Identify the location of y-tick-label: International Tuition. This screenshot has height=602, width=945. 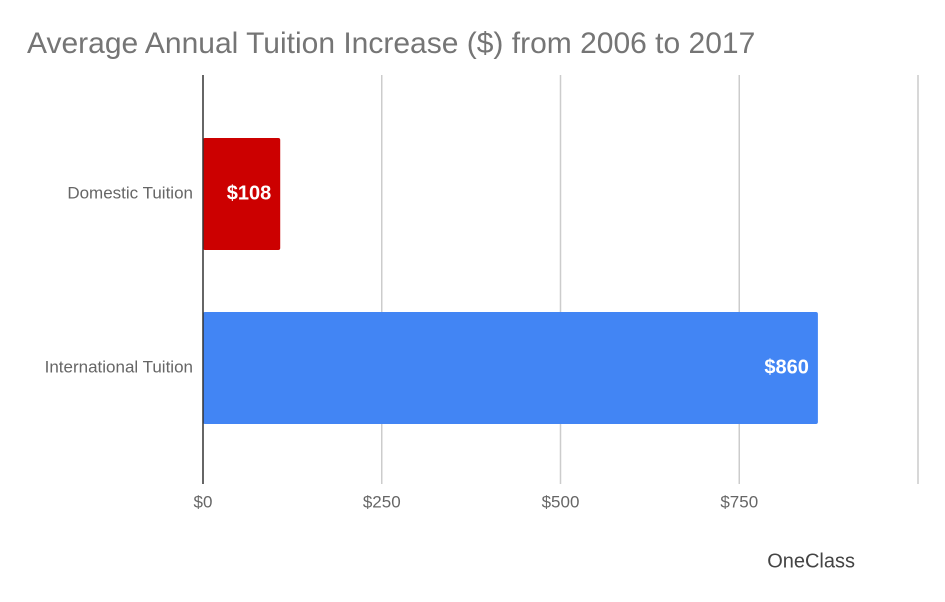
(119, 366).